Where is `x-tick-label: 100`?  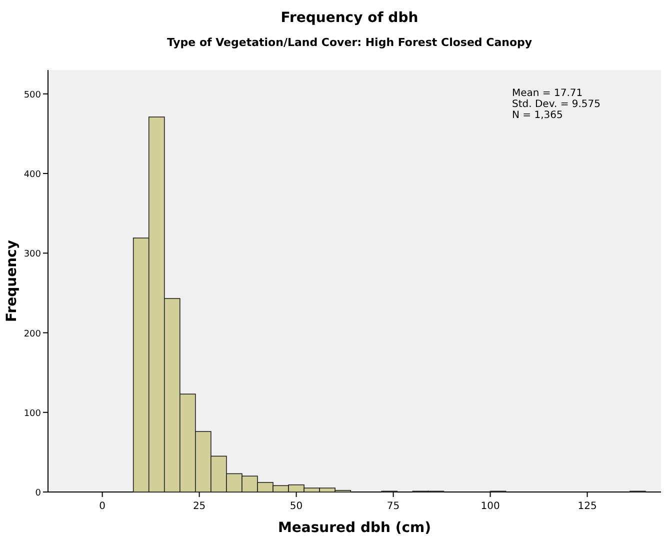
x-tick-label: 100 is located at coordinates (490, 506).